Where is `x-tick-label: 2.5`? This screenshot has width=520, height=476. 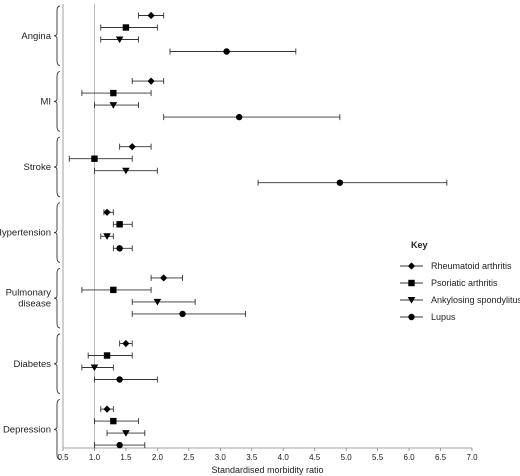 x-tick-label: 2.5 is located at coordinates (189, 457).